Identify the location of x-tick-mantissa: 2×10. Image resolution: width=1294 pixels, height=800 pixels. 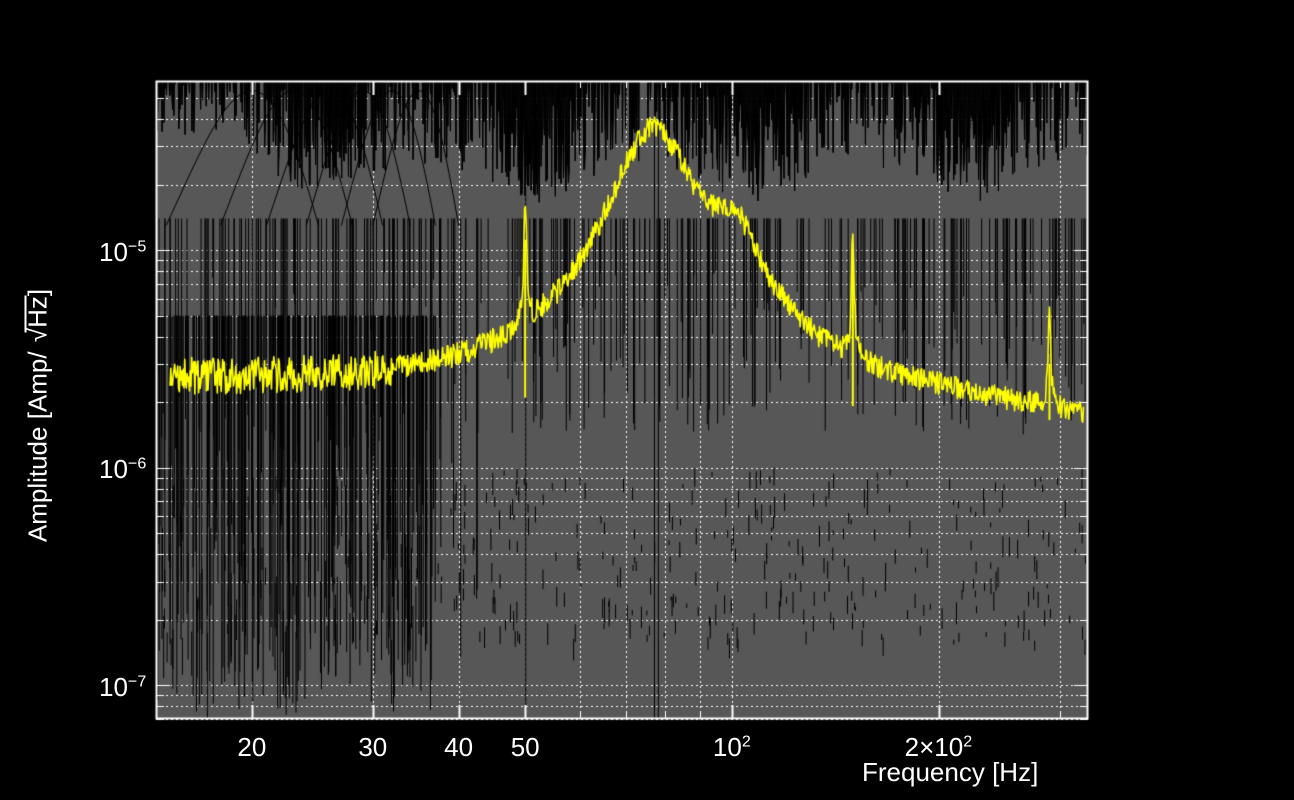
(934, 747).